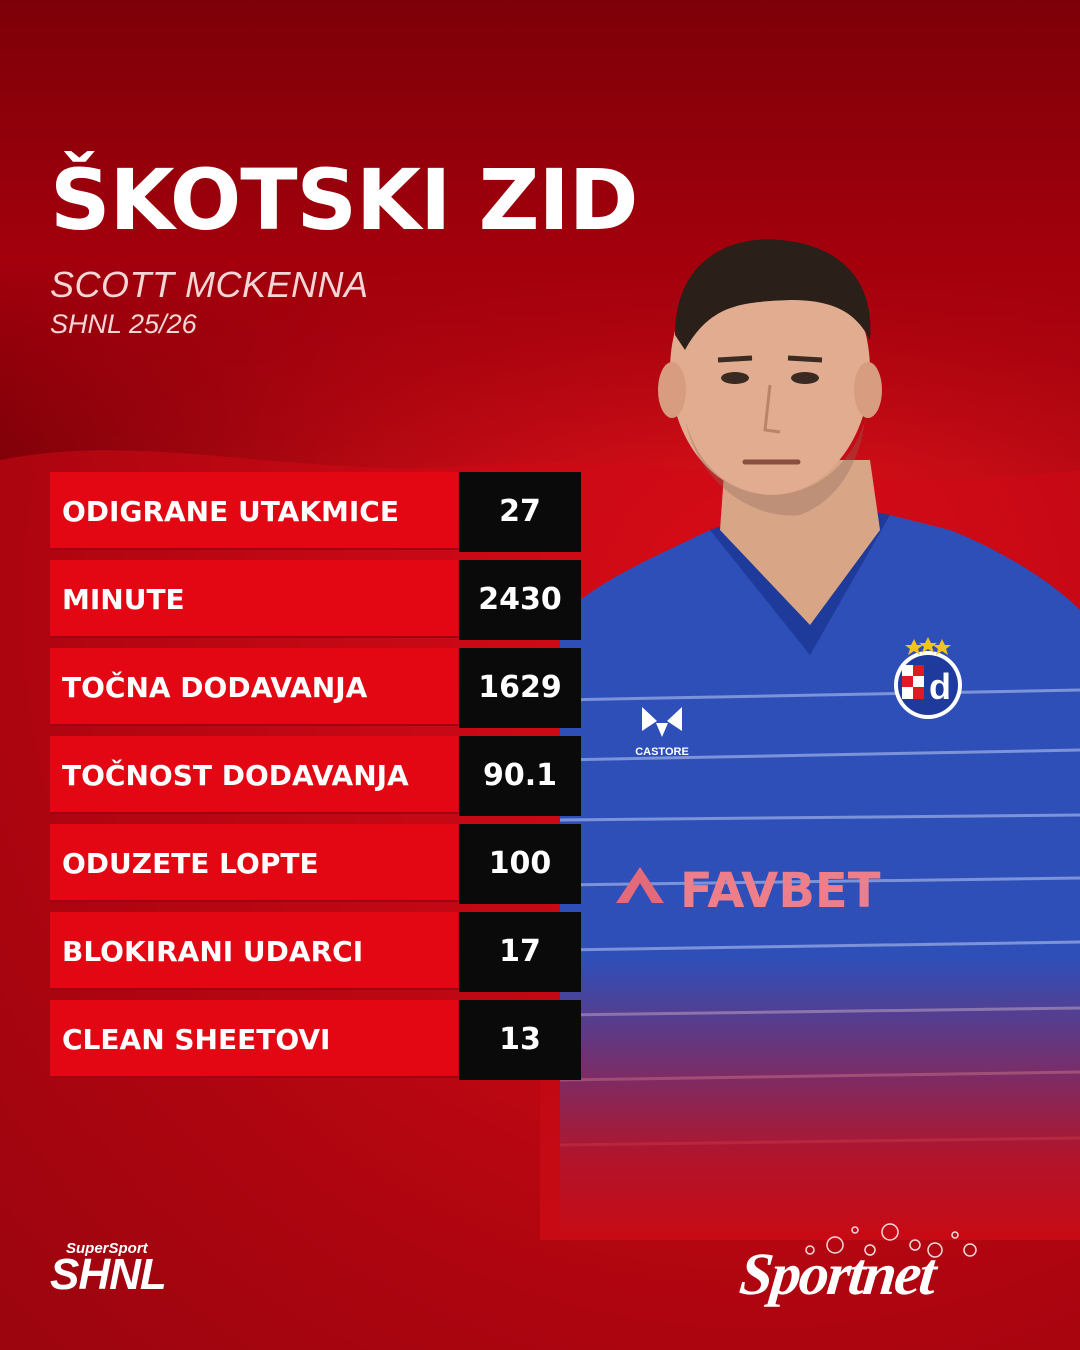 This screenshot has width=1080, height=1350. Describe the element at coordinates (254, 687) in the screenshot. I see `stat-label: TOČNA DODAVANJA` at that location.